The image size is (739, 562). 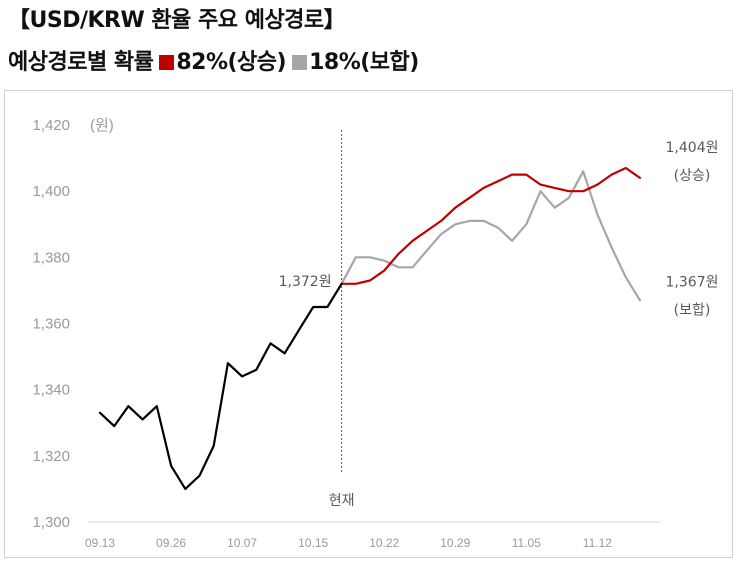 What do you see at coordinates (305, 282) in the screenshot?
I see `annotation-current-value: 1,372원` at bounding box center [305, 282].